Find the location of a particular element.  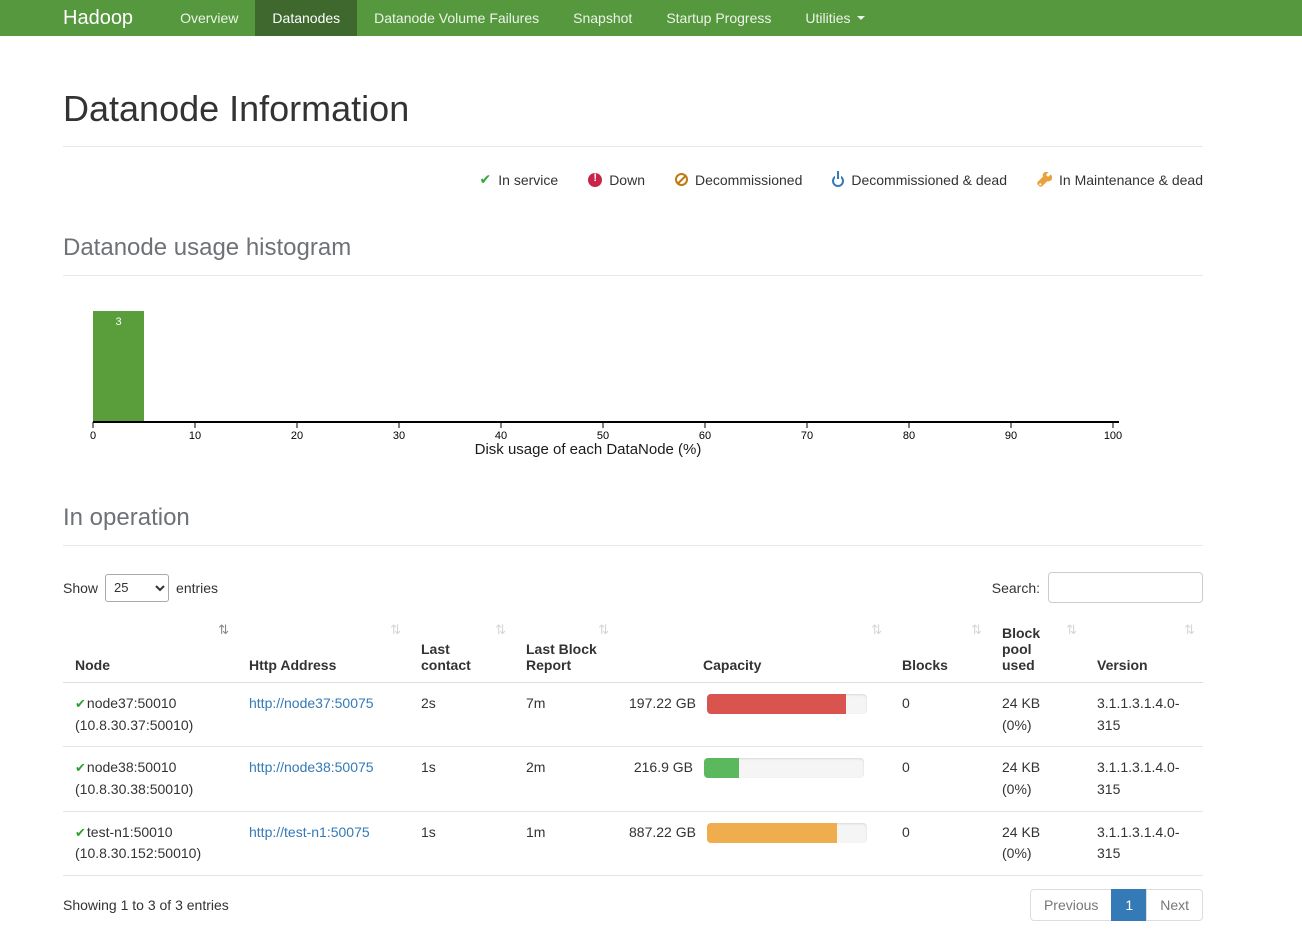

http-address-link: http://node38:50075 is located at coordinates (311, 767).